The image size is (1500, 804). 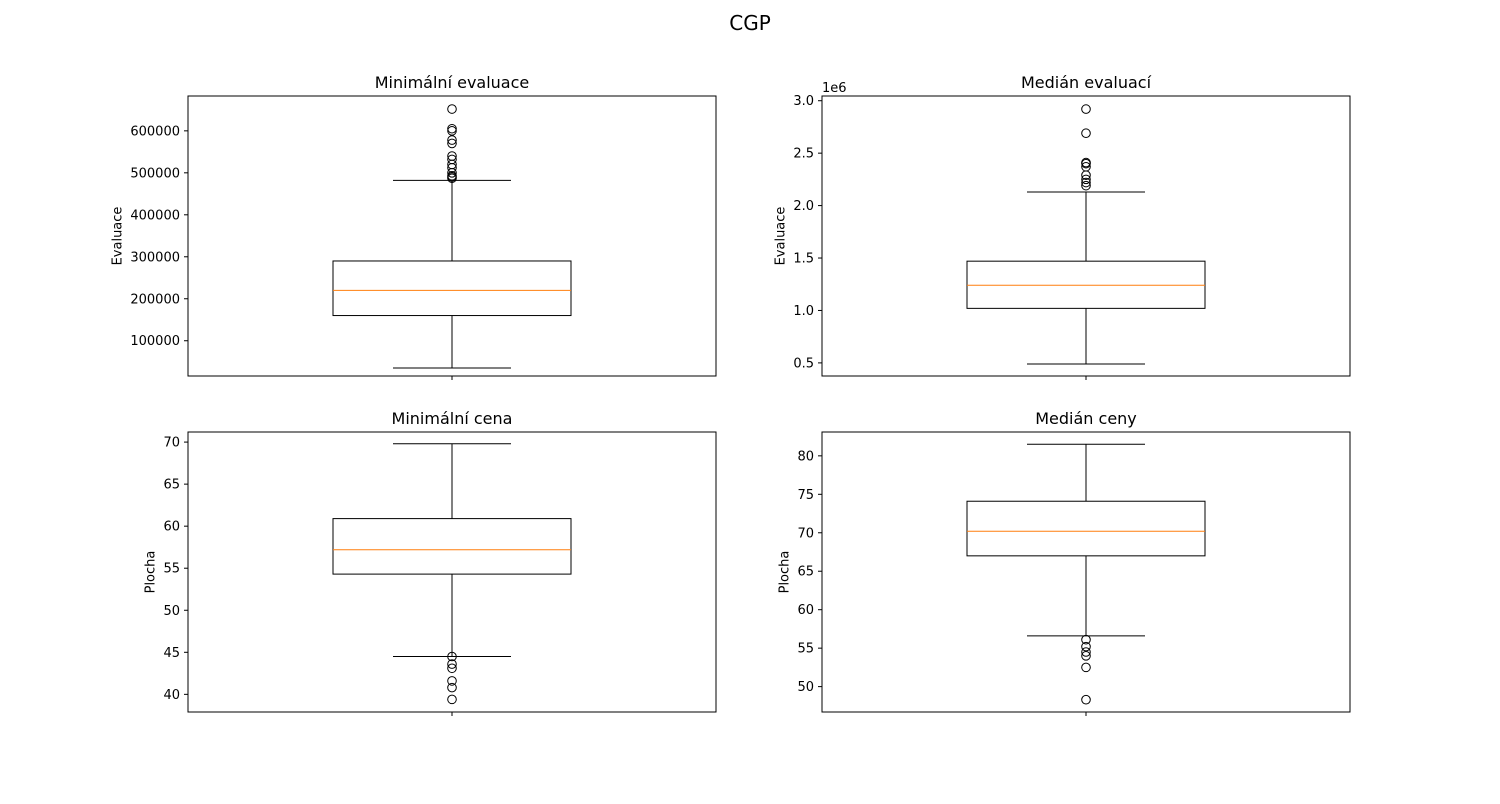 What do you see at coordinates (155, 257) in the screenshot?
I see `y-tick-label: 300000` at bounding box center [155, 257].